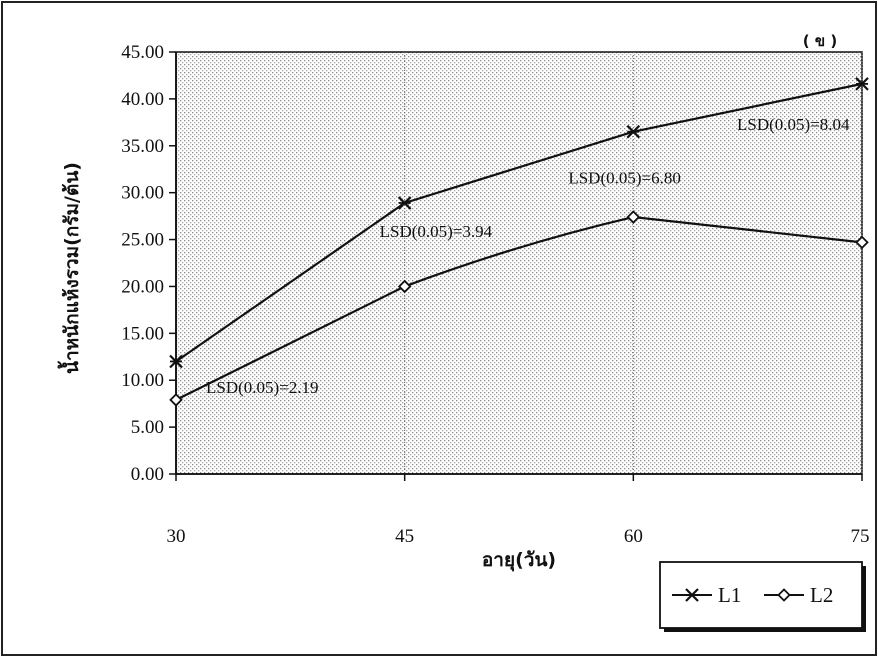 Image resolution: width=878 pixels, height=657 pixels. Describe the element at coordinates (519, 560) in the screenshot. I see `x-axis-title: อายุ(วัน)` at that location.